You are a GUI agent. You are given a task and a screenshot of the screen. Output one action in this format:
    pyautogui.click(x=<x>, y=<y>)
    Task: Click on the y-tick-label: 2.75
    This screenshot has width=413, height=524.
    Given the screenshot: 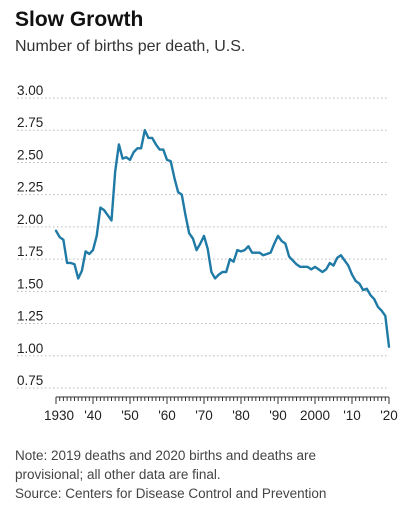 What is the action you would take?
    pyautogui.click(x=30, y=122)
    